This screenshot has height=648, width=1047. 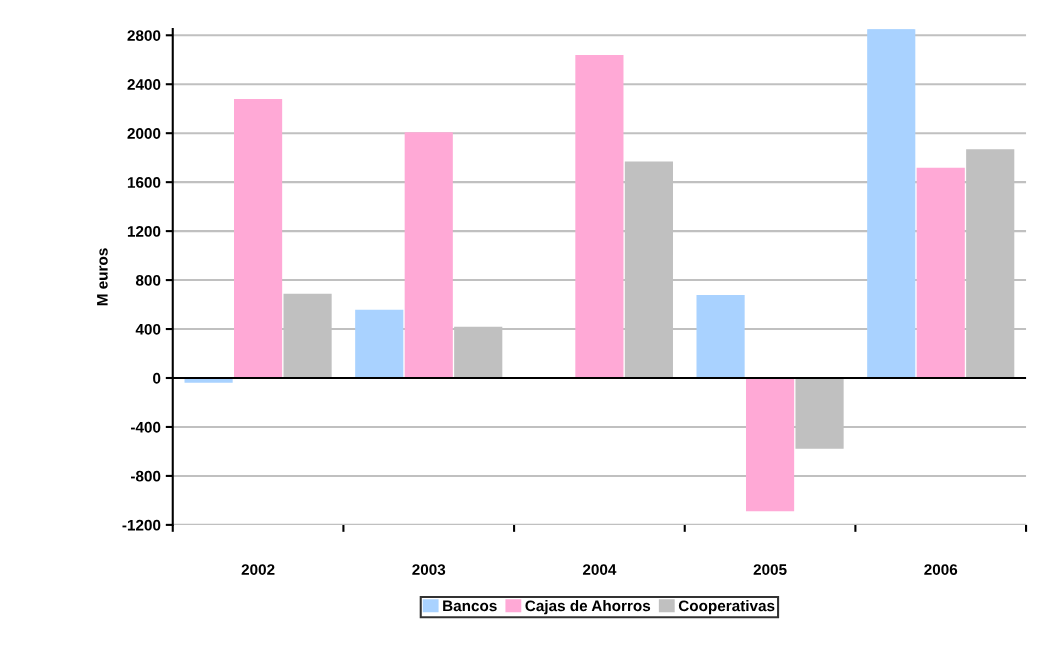 What do you see at coordinates (148, 329) in the screenshot?
I see `y-tick-label: 400` at bounding box center [148, 329].